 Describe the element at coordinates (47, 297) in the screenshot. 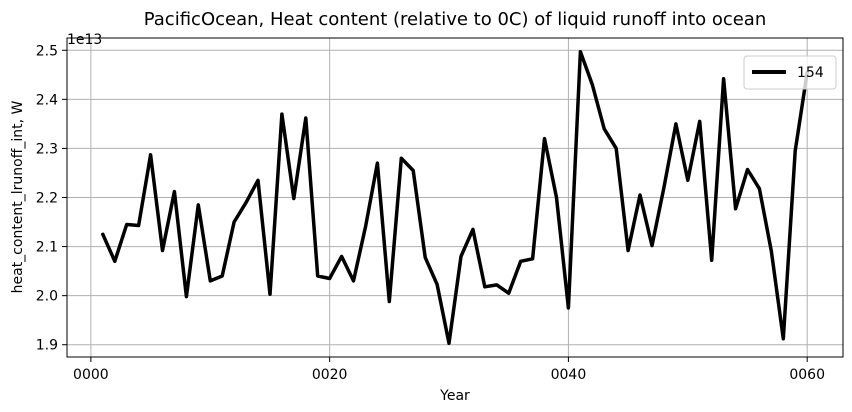

I see `y-tick-label: 2.0` at that location.